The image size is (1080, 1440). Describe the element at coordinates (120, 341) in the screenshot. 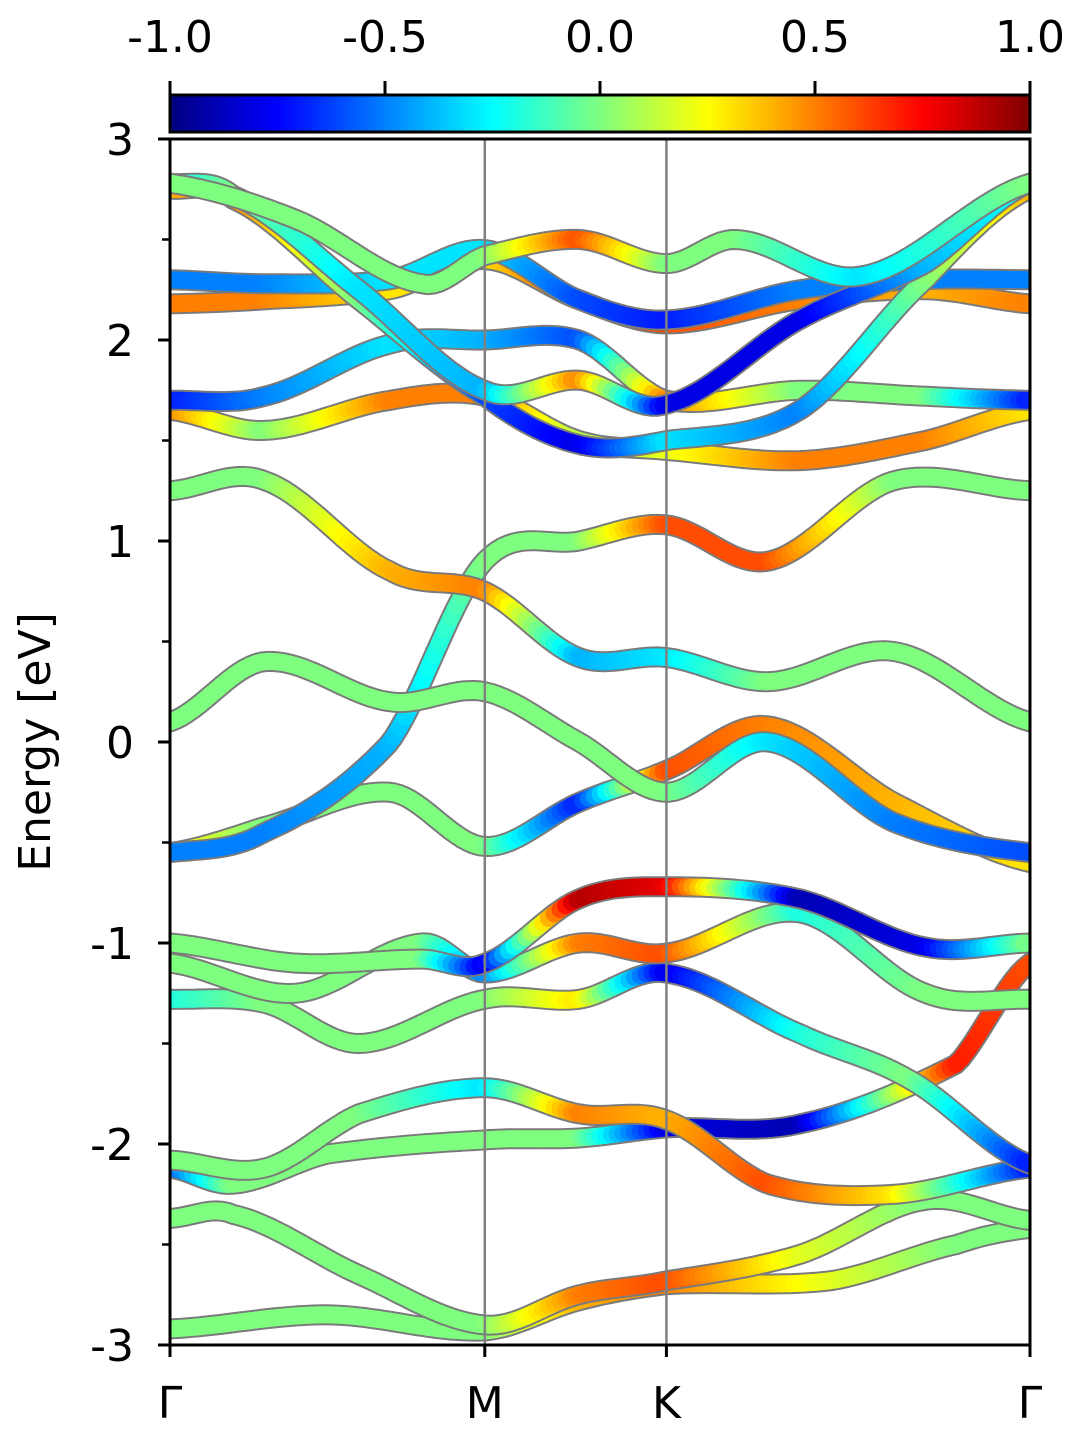

I see `y-tick-label: 2` at that location.